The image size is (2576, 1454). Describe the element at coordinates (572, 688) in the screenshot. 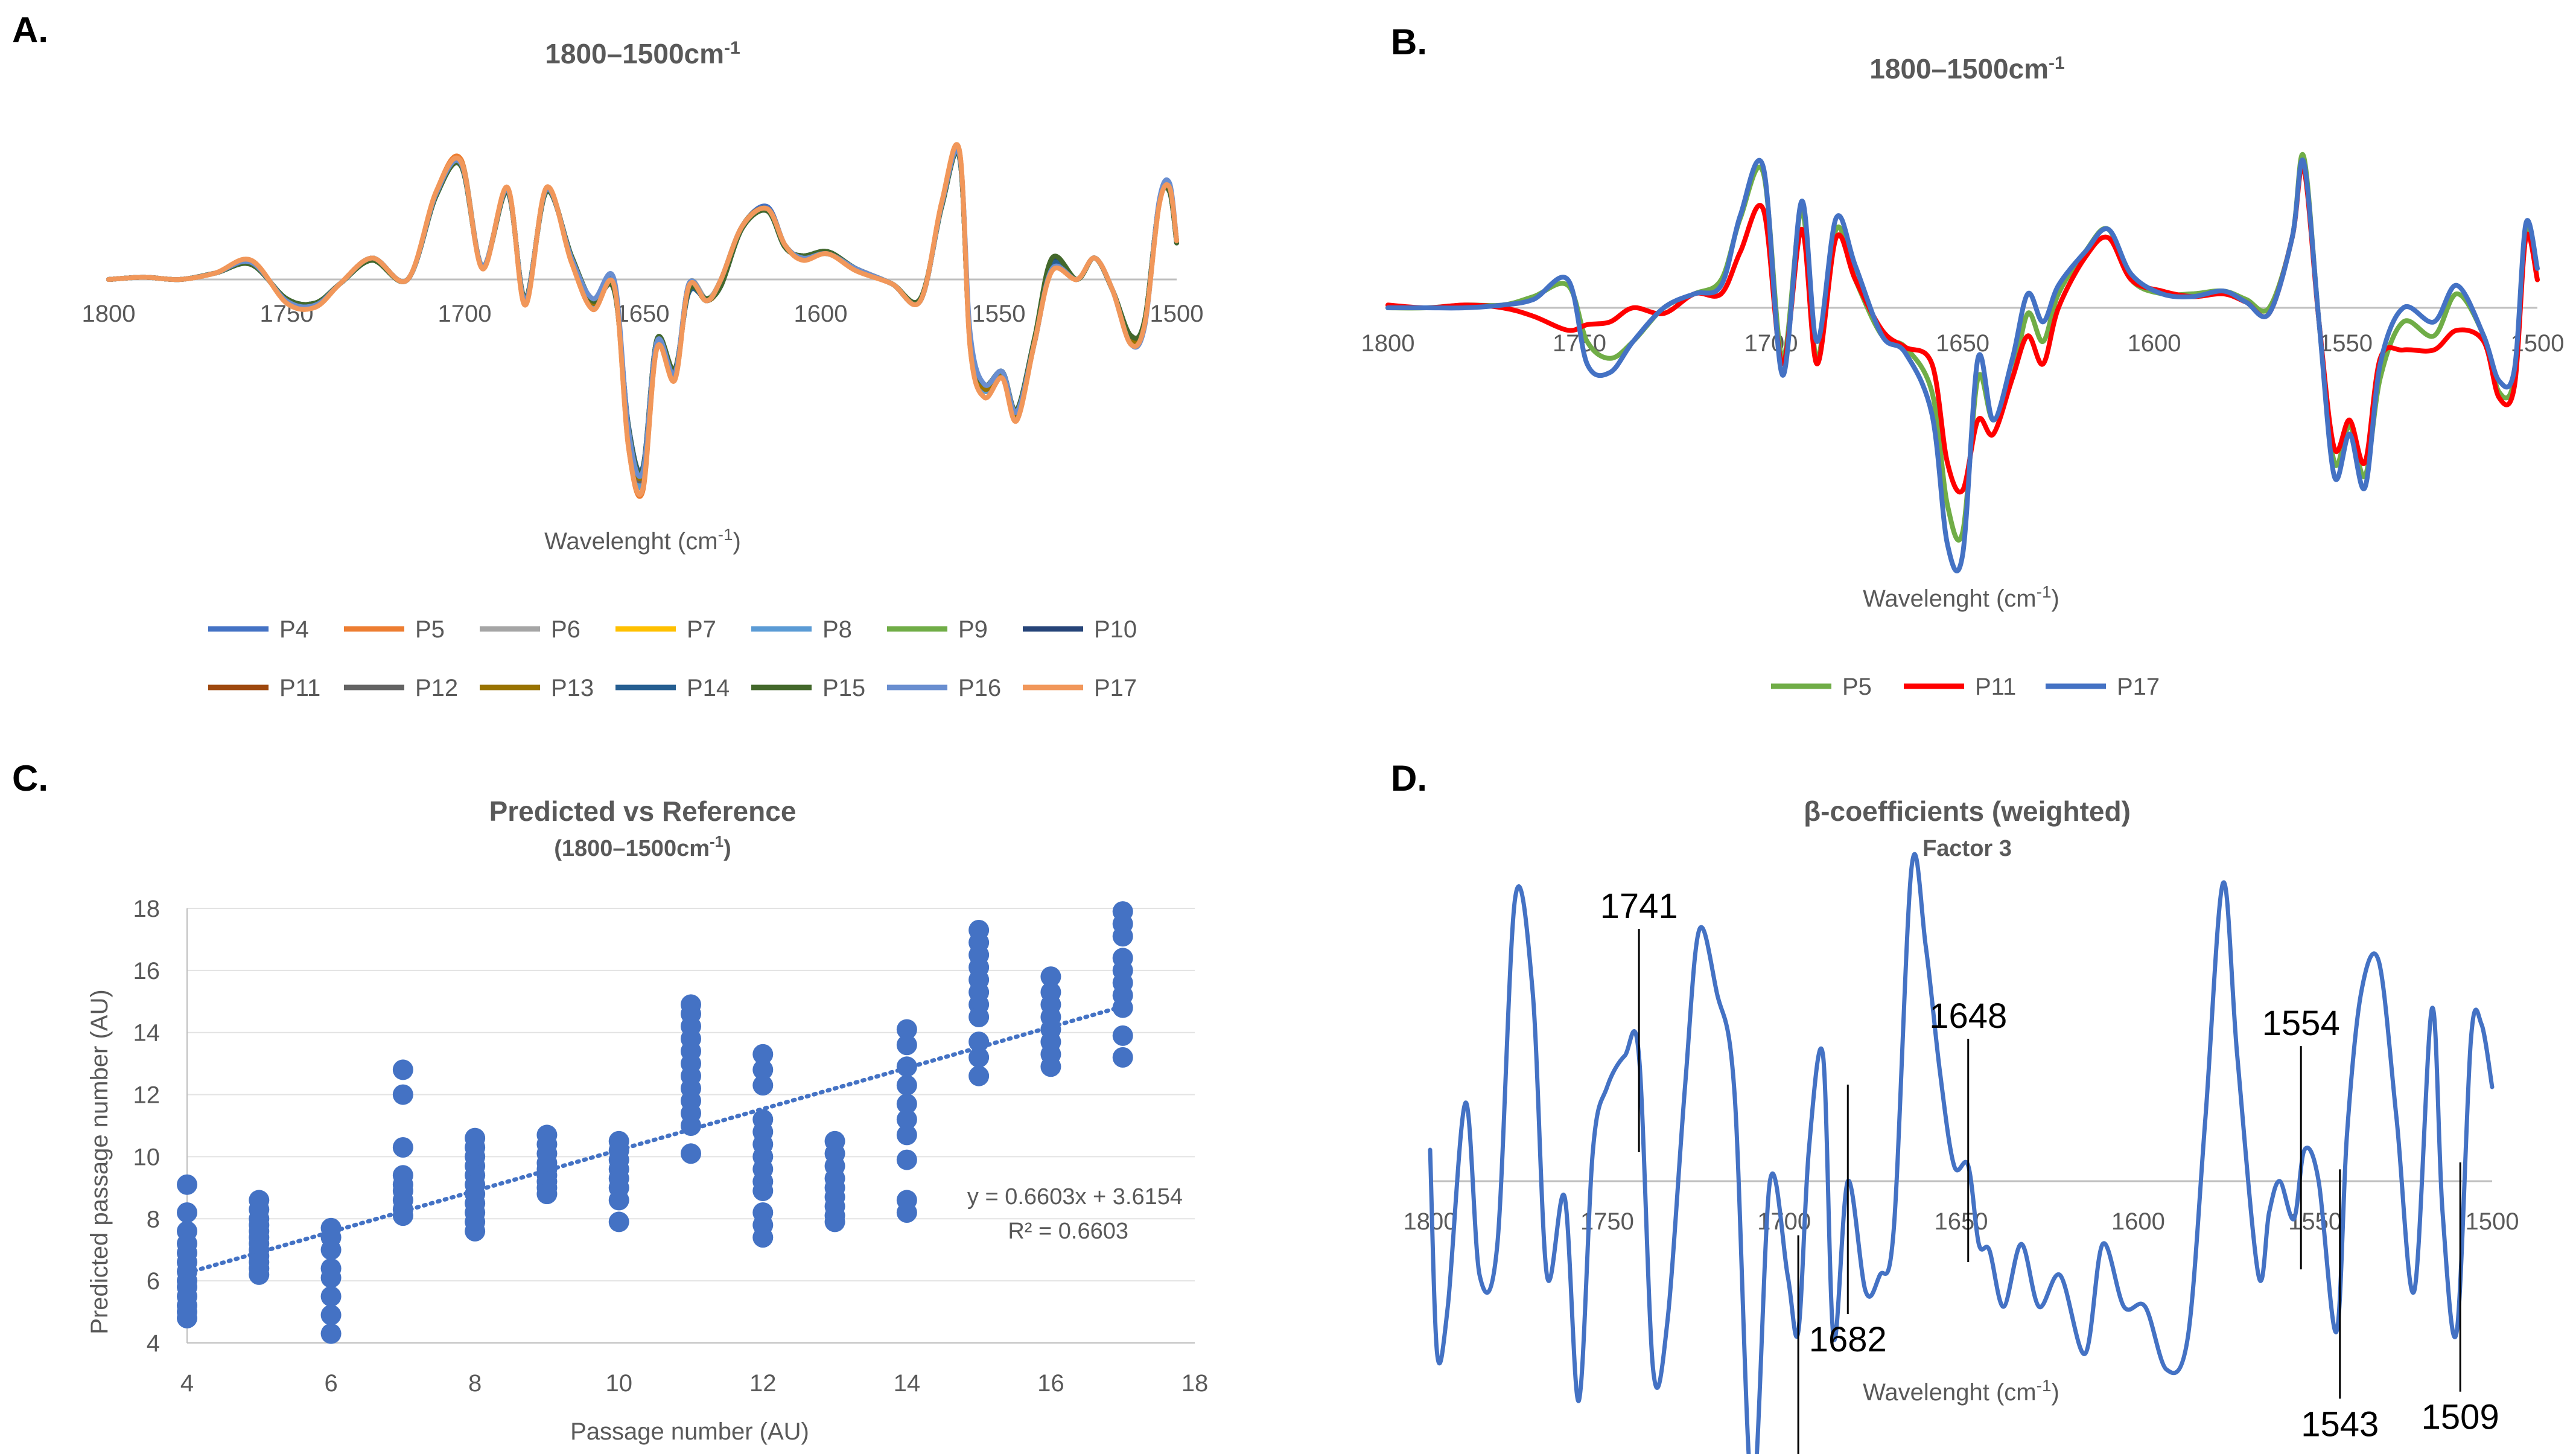

I see `legend-label: P13` at that location.